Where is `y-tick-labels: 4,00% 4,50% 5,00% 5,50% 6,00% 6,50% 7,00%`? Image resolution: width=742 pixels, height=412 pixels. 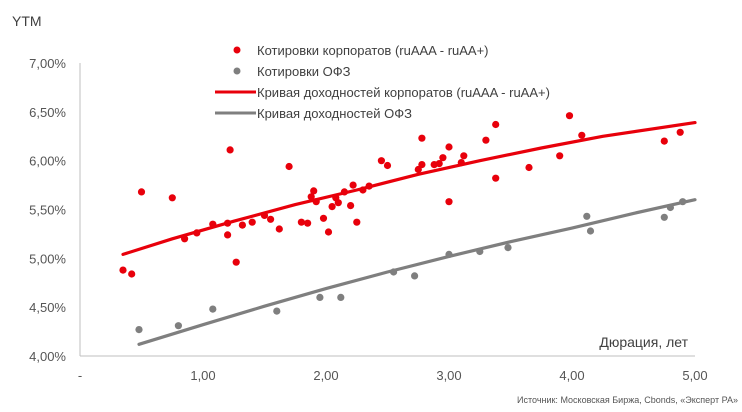
y-tick-labels: 4,00% 4,50% 5,00% 5,50% 6,00% 6,50% 7,00% is located at coordinates (47, 210).